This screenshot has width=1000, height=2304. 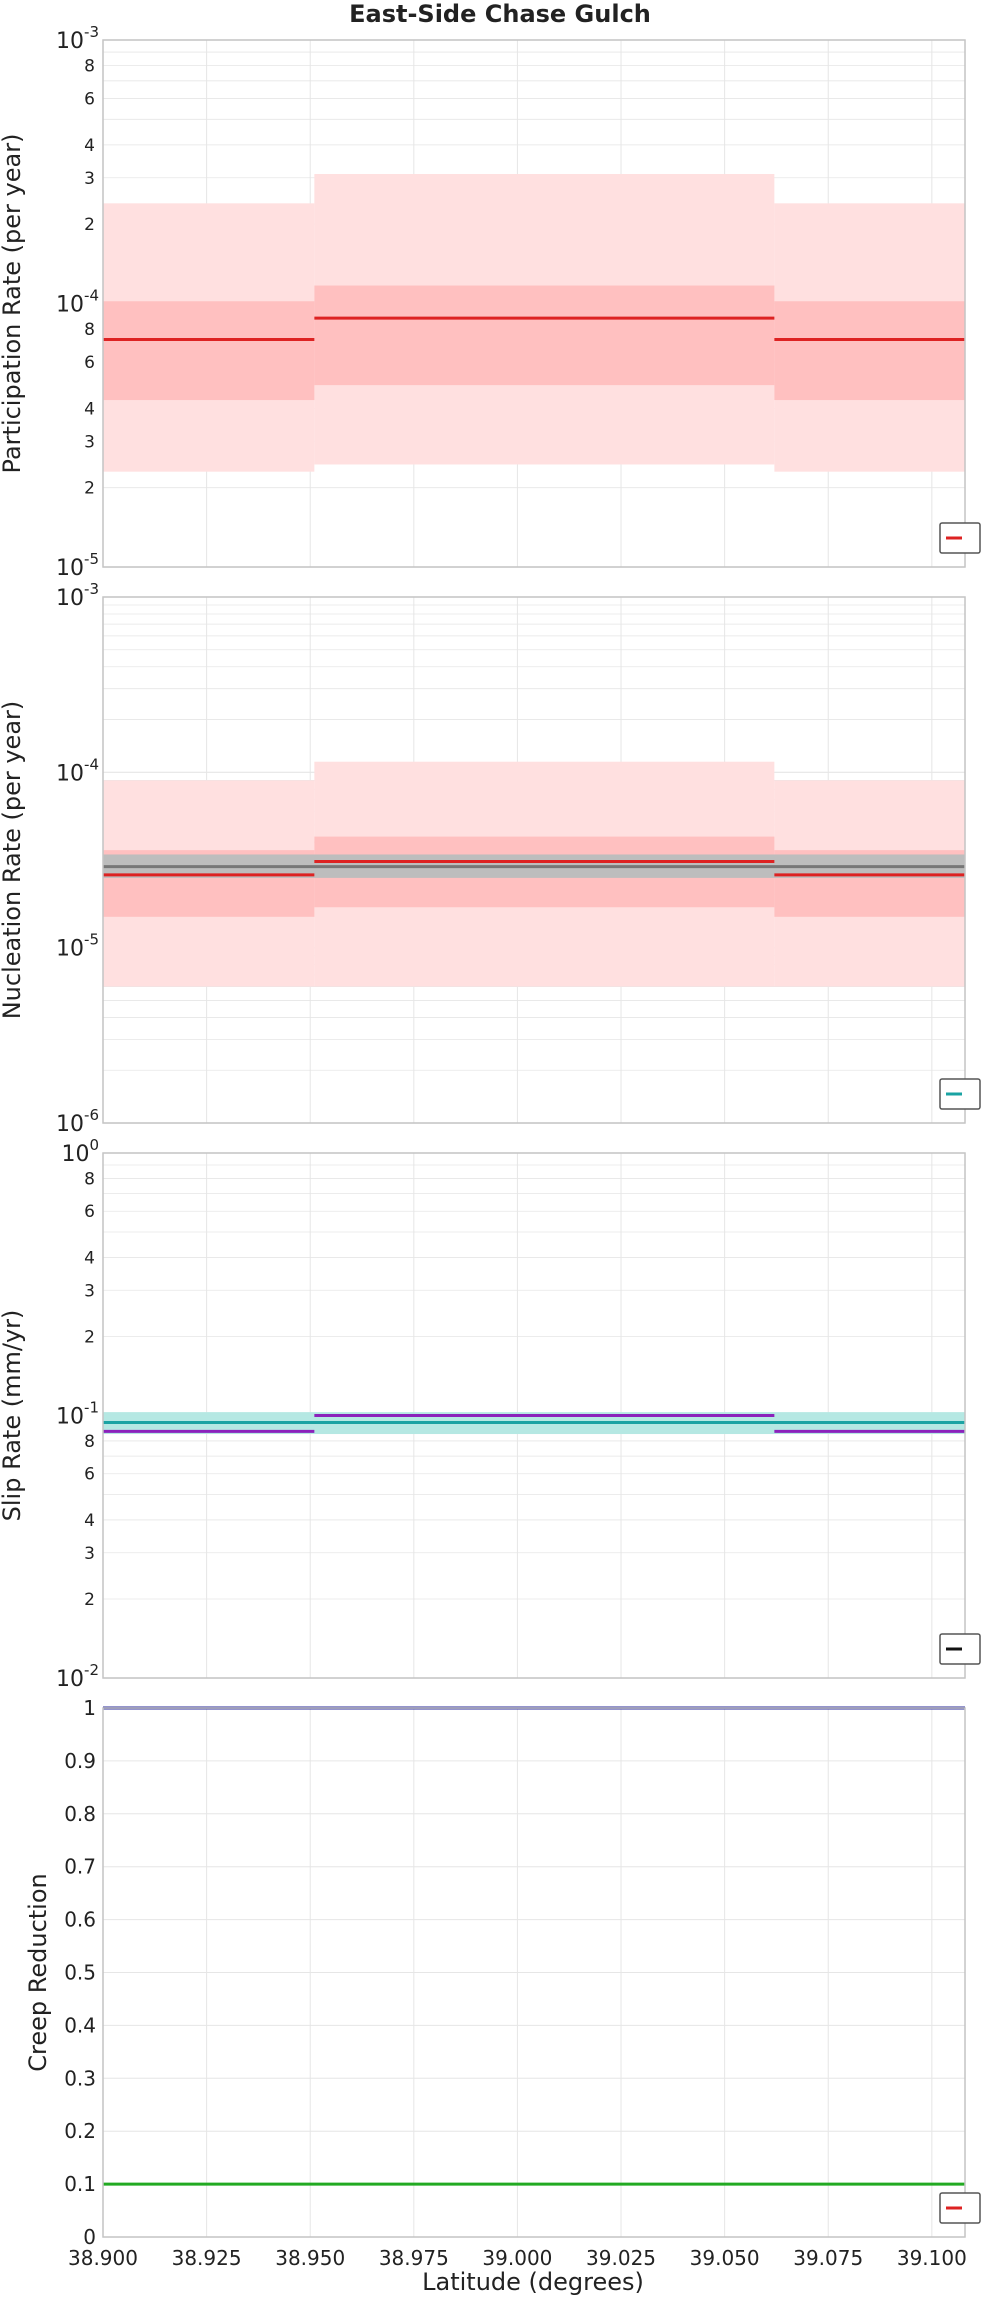 What do you see at coordinates (80, 1867) in the screenshot?
I see `y-tick-label: 0.7` at bounding box center [80, 1867].